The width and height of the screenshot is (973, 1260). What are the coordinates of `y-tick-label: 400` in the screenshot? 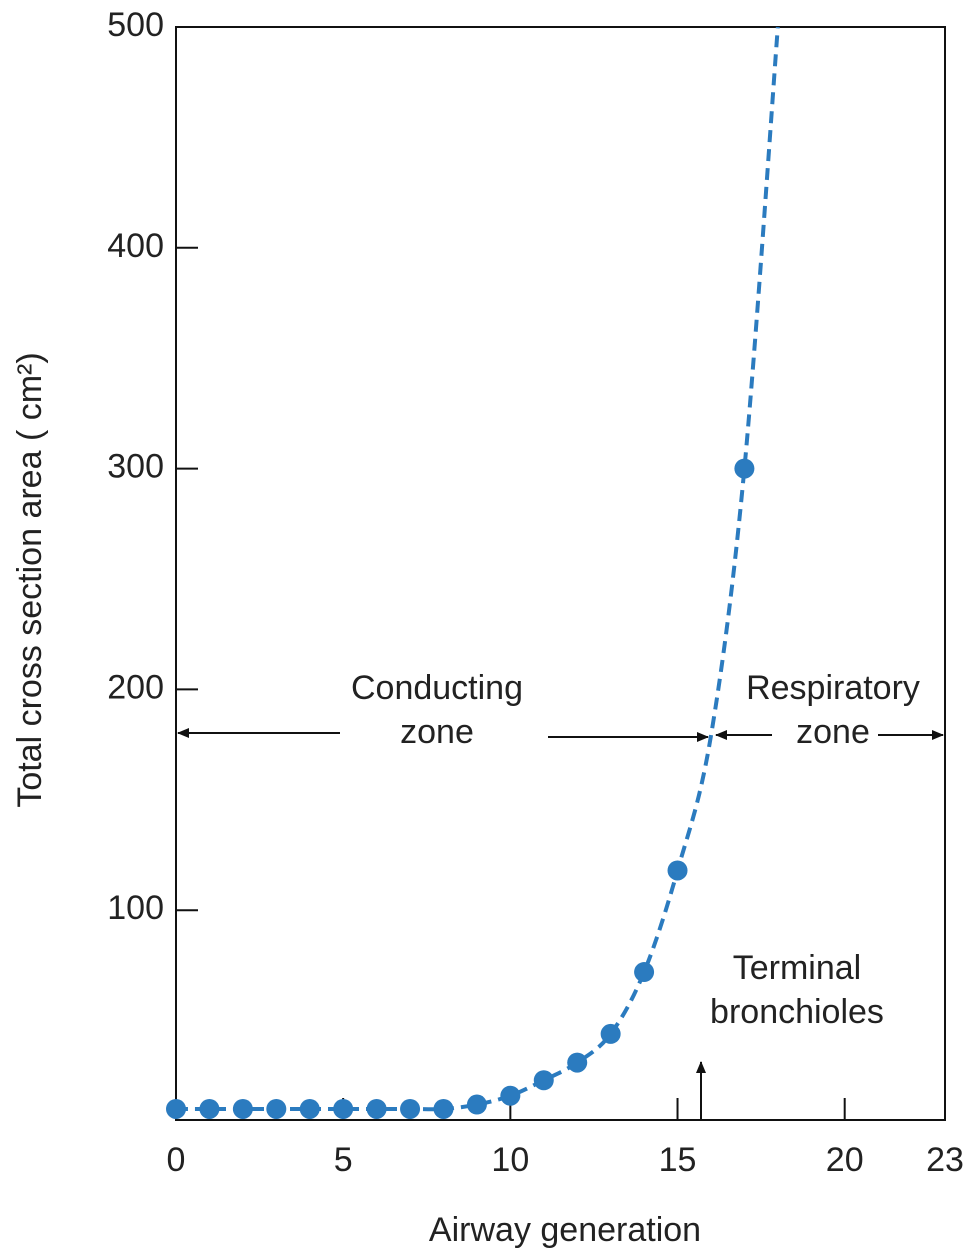 It's located at (135, 246).